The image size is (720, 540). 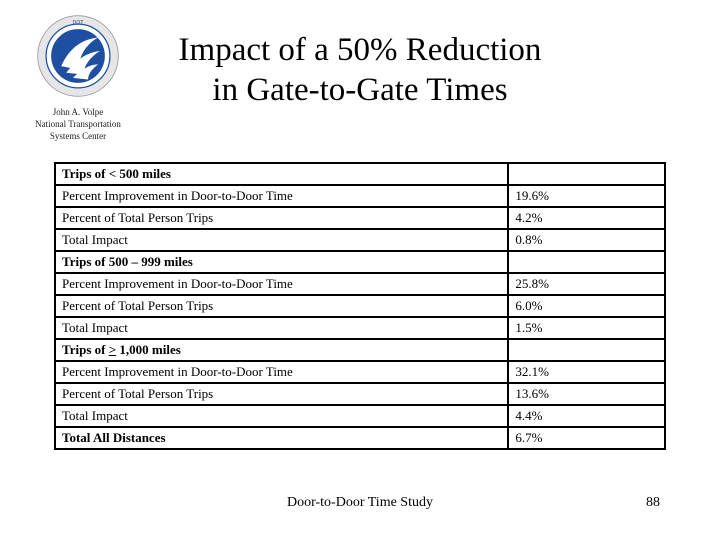 I want to click on grand-total-value: 6.7%, so click(x=586, y=438).